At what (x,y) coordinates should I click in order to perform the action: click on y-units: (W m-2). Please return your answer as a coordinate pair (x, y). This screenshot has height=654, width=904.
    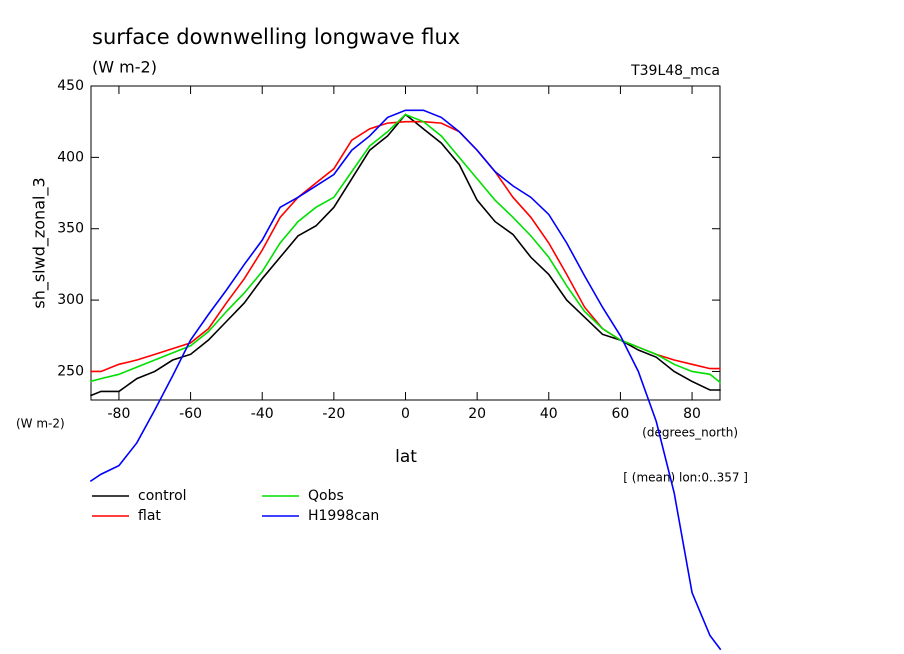
    Looking at the image, I should click on (40, 424).